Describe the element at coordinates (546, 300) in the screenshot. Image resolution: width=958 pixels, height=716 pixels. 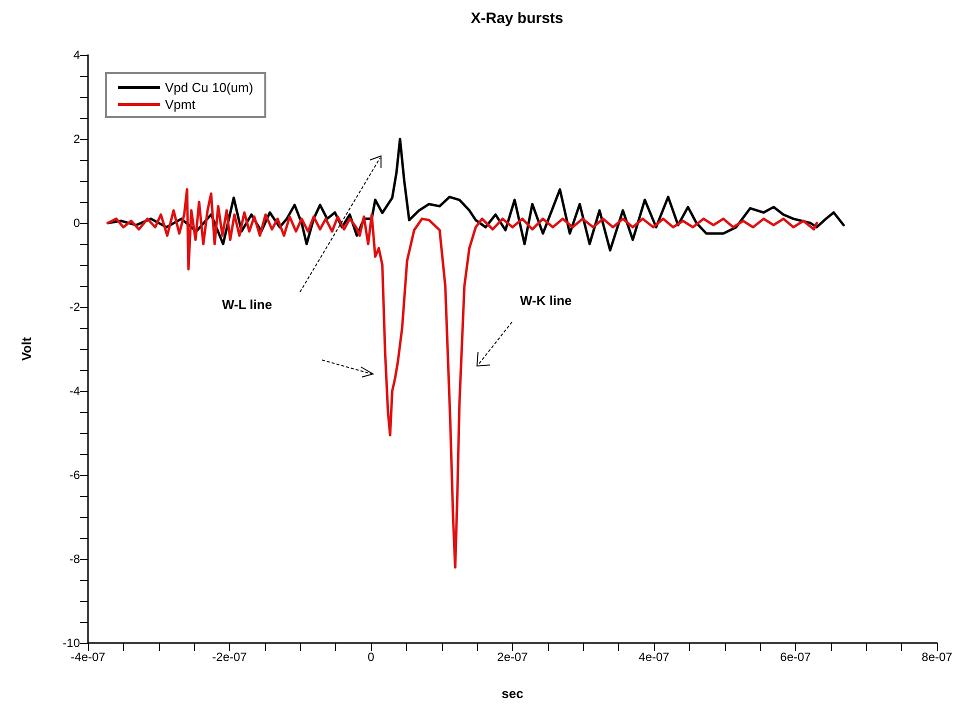
I see `annotation: W-K line` at that location.